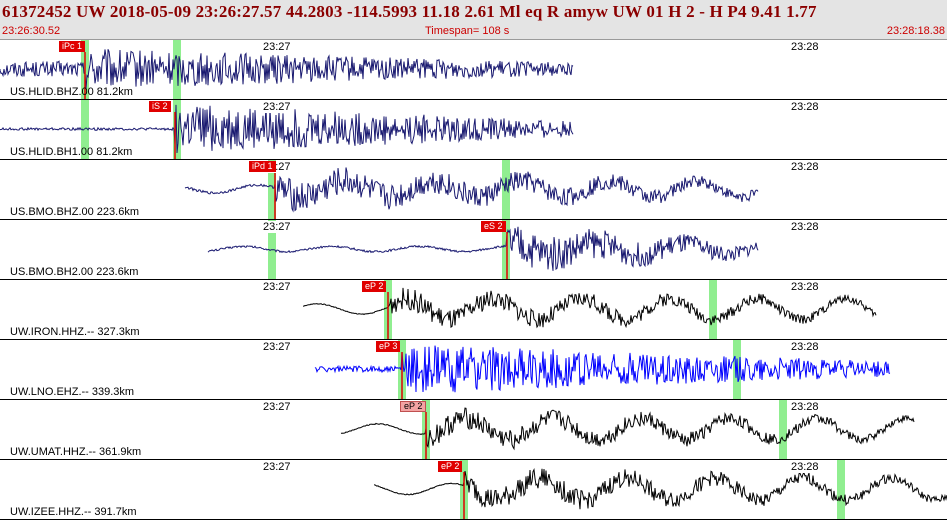  What do you see at coordinates (262, 166) in the screenshot?
I see `phase-pick-label: iPd 1` at bounding box center [262, 166].